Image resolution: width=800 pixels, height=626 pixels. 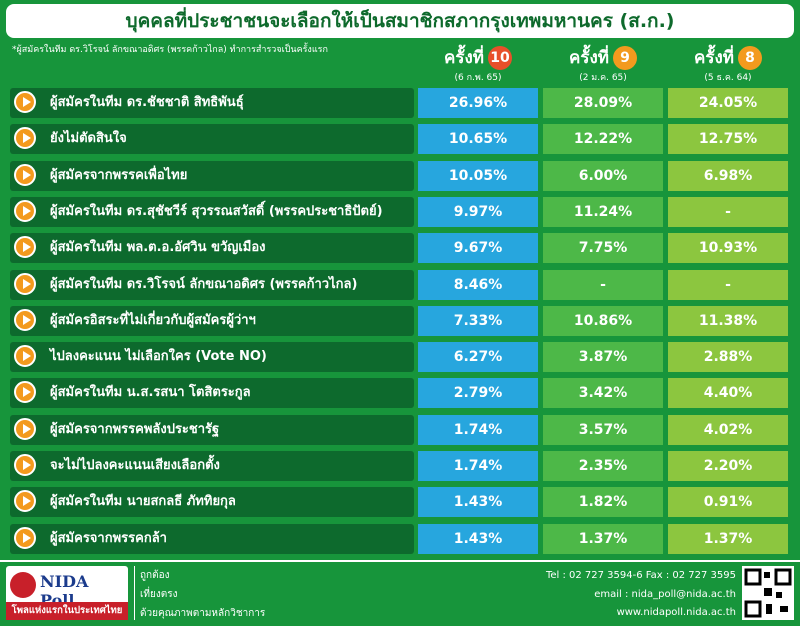 I want to click on value-cell: 11.24%, so click(x=603, y=211).